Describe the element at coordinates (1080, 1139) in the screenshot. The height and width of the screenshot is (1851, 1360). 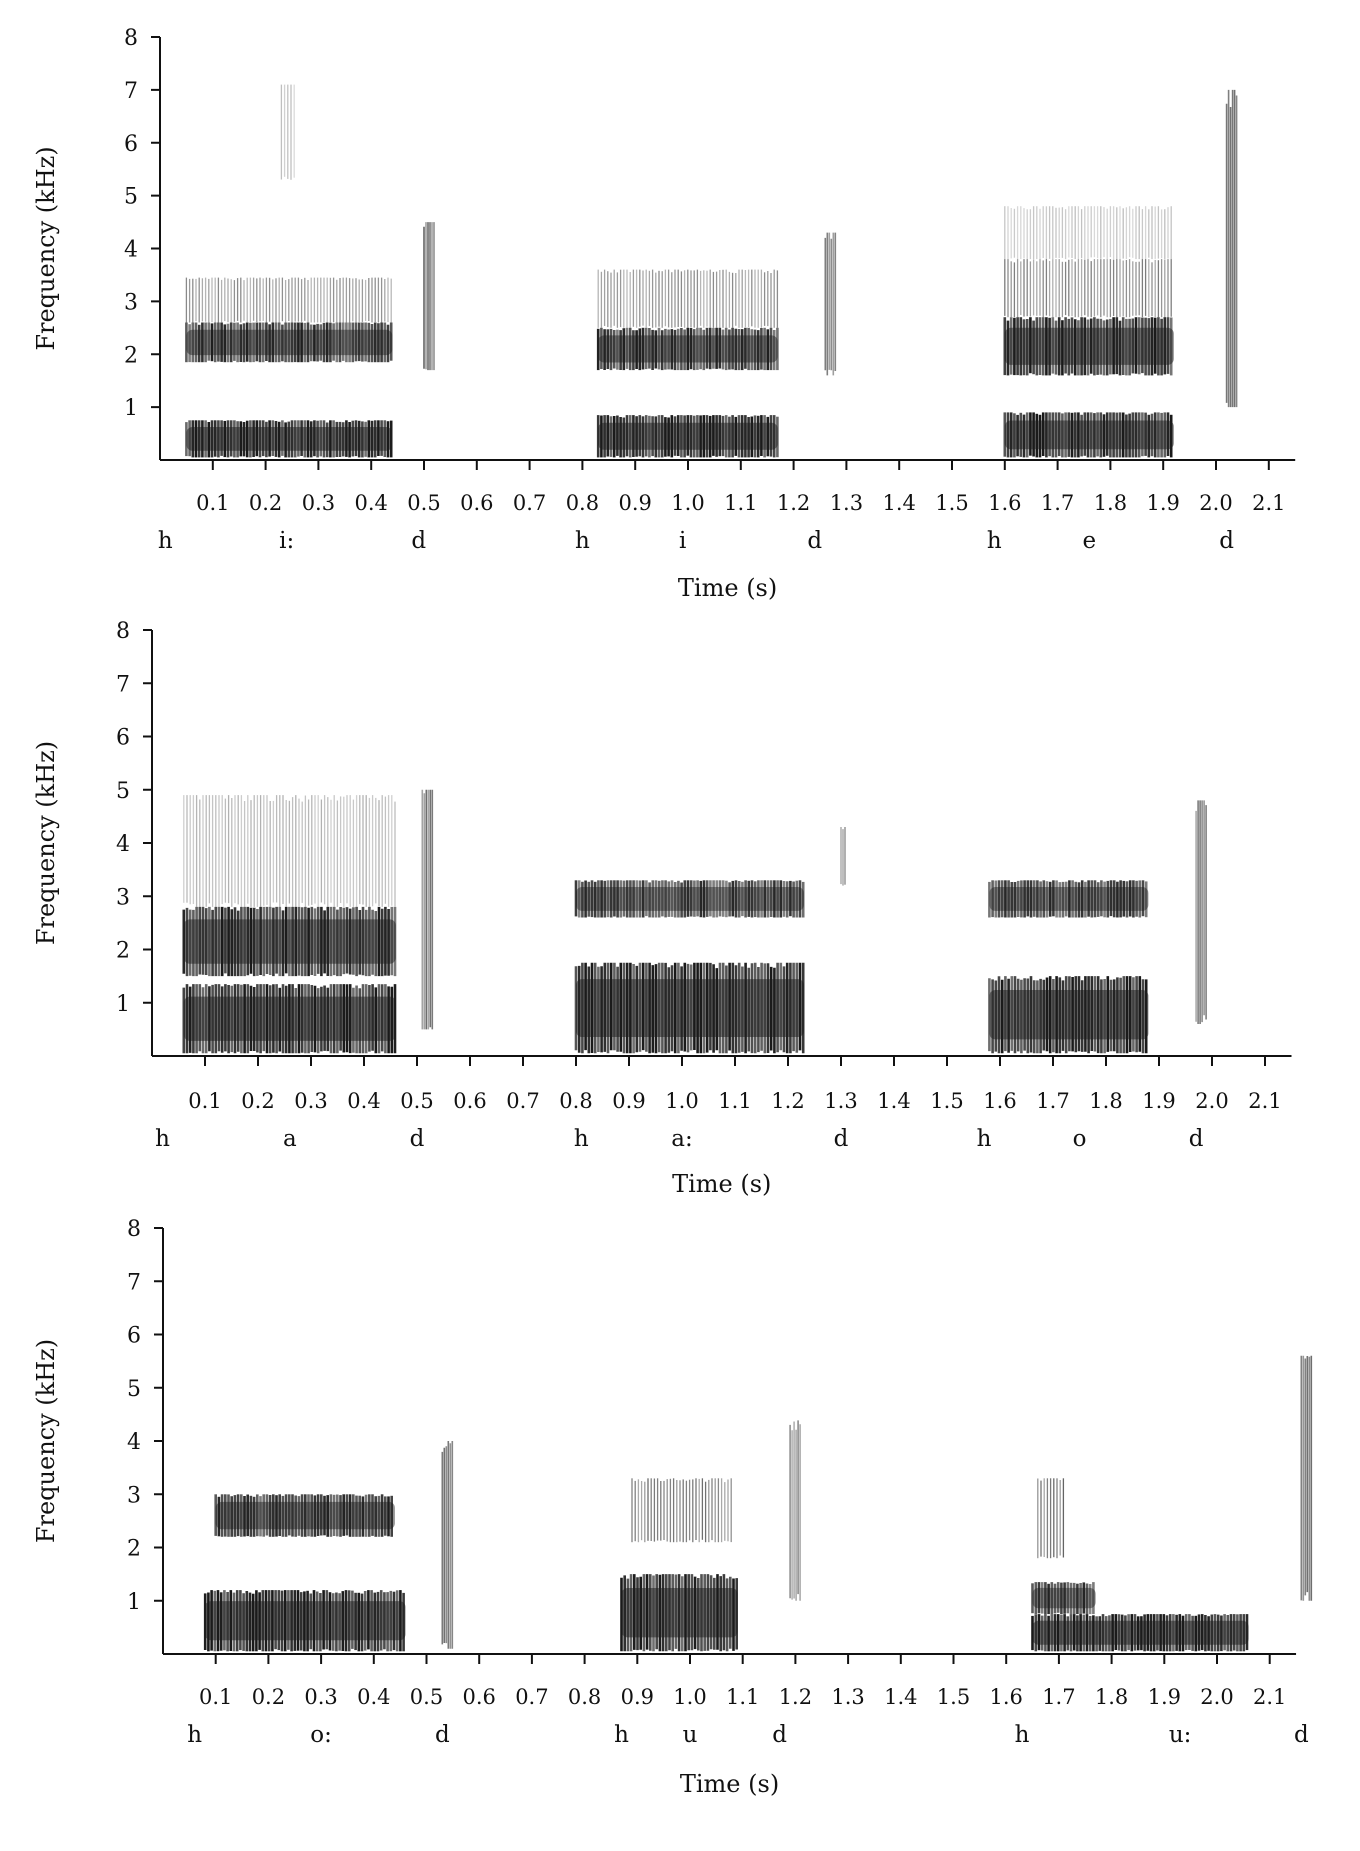
I see `segment-label: o` at that location.